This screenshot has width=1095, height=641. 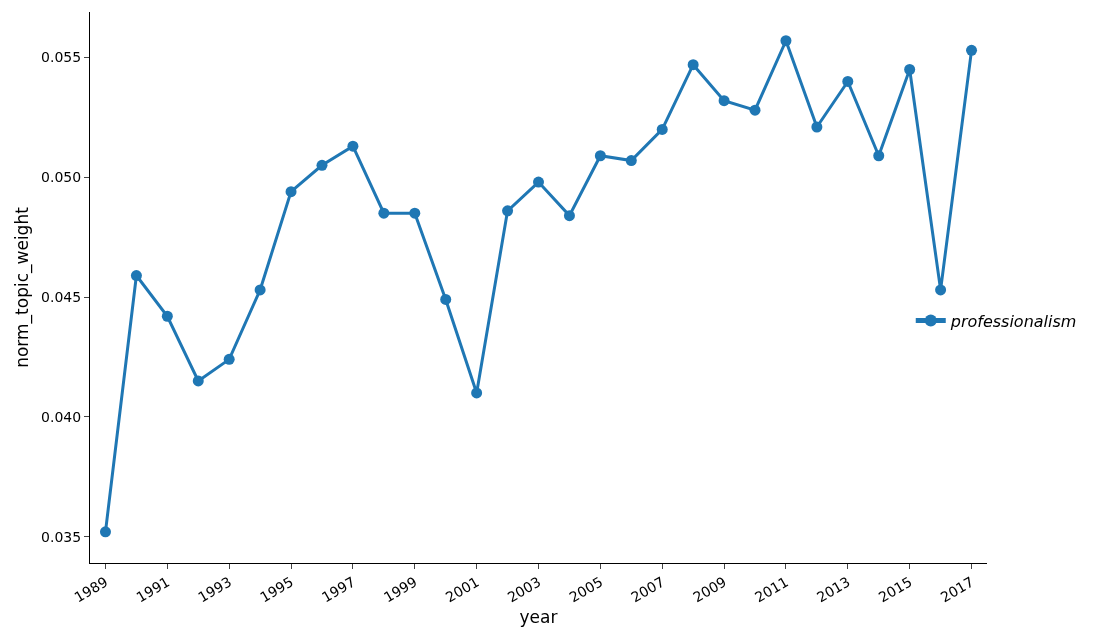 I want to click on y-tick-label: 0.040, so click(x=61, y=416).